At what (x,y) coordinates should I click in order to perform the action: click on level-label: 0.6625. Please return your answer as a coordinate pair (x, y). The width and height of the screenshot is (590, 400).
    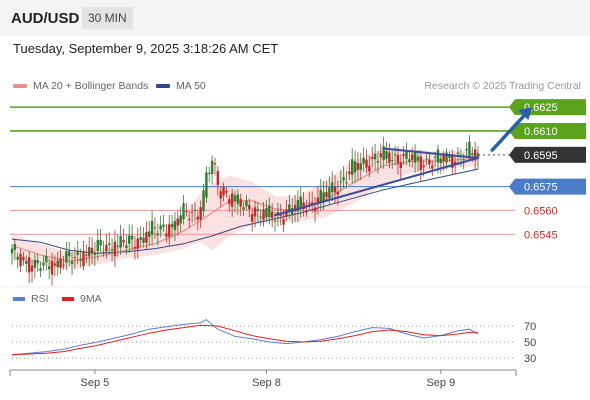
    Looking at the image, I should click on (541, 108).